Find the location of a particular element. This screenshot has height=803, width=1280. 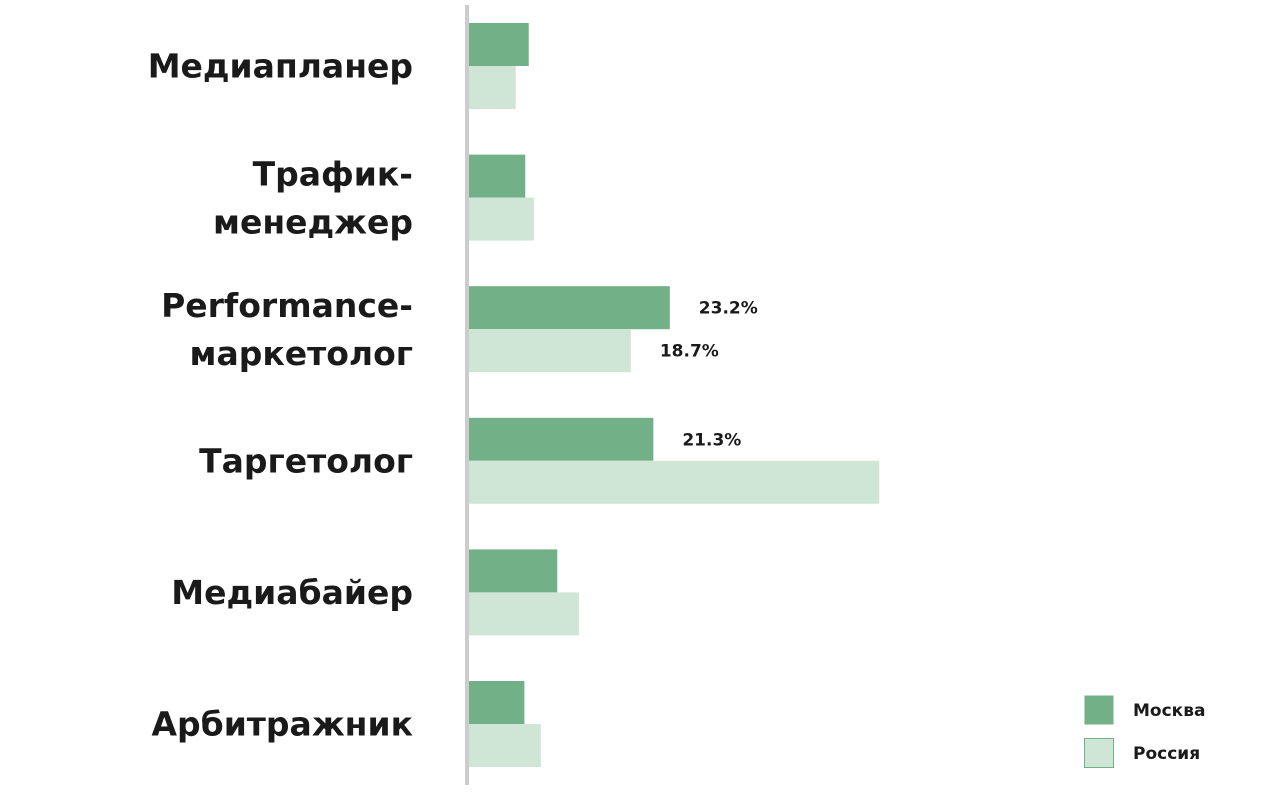

category-label: Трафик-менеджер is located at coordinates (313, 197).